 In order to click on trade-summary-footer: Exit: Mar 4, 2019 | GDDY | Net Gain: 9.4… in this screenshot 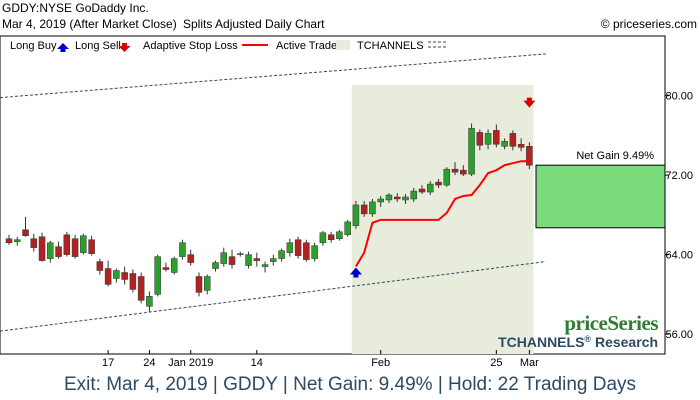, I will do `click(350, 384)`.